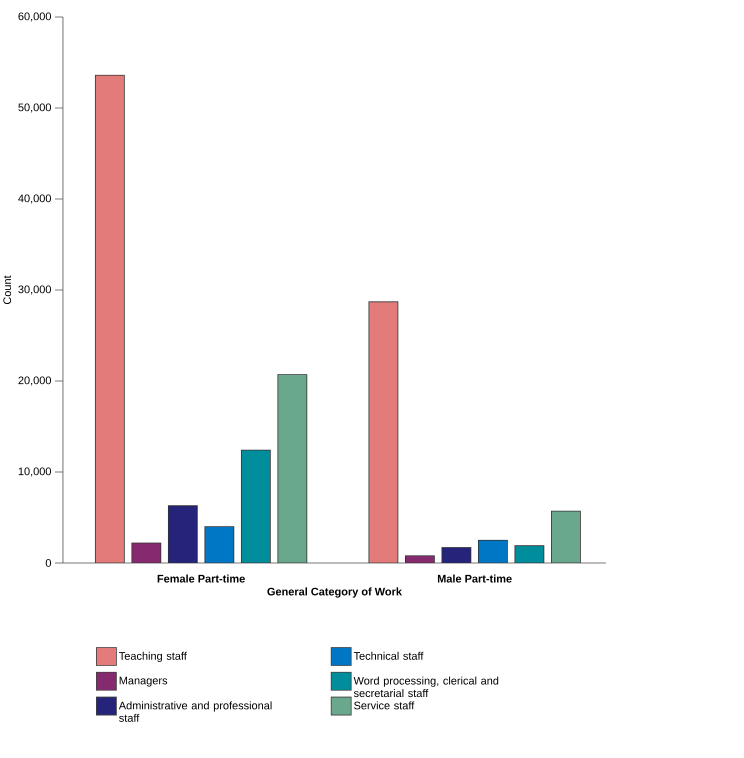 This screenshot has width=744, height=758. What do you see at coordinates (34, 199) in the screenshot?
I see `y-tick-label: 40,000` at bounding box center [34, 199].